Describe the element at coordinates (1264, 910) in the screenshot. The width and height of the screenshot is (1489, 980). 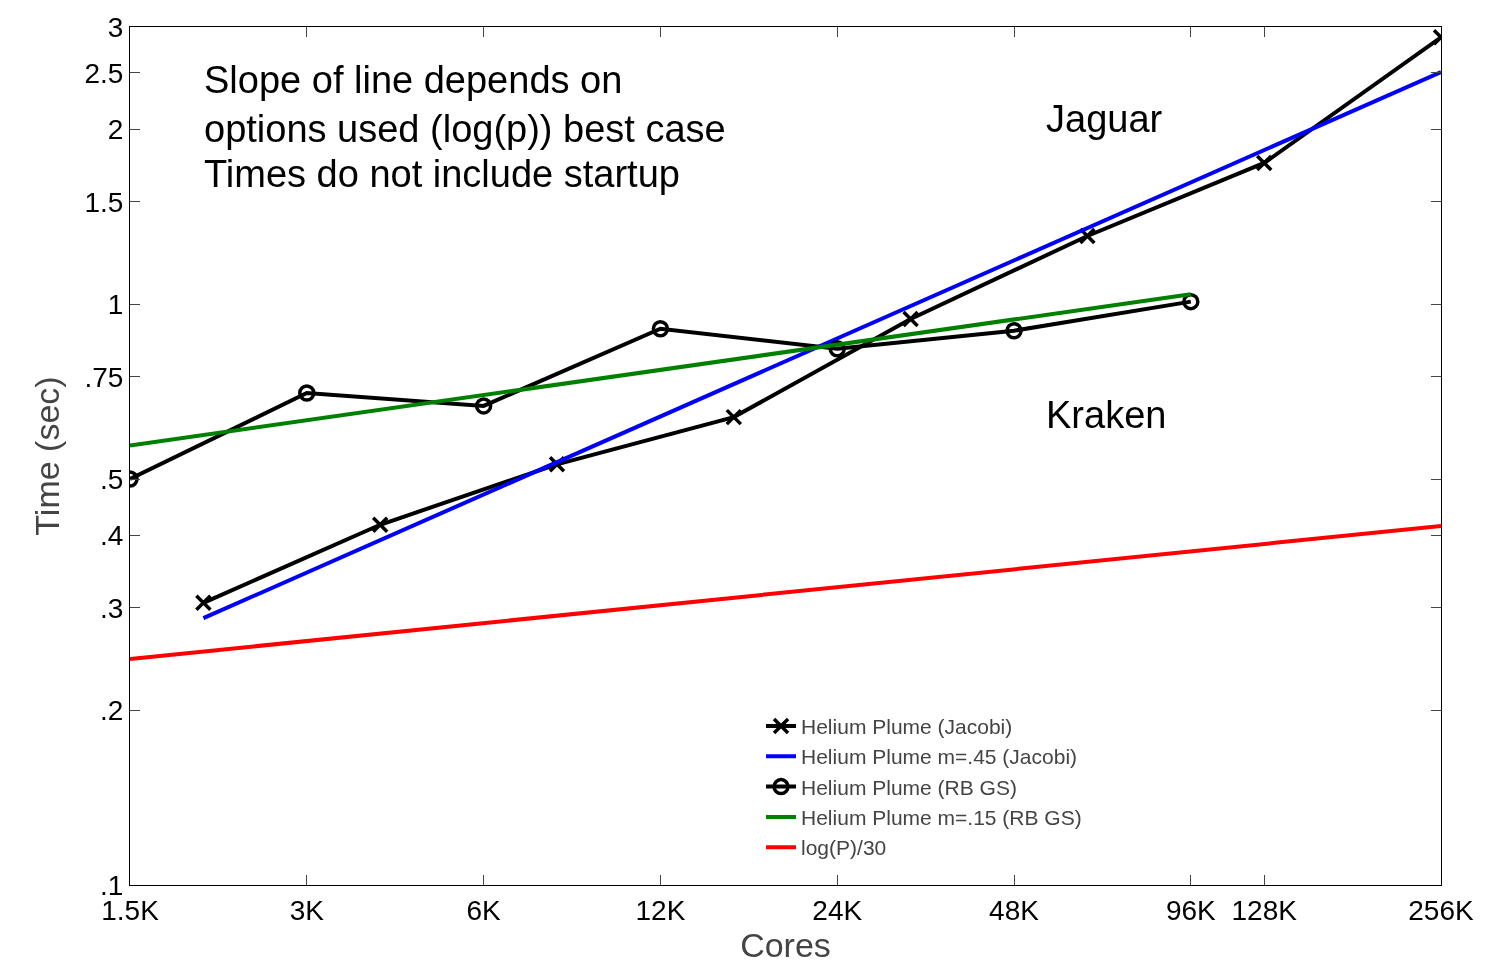
I see `x-tick-label: 128K` at that location.